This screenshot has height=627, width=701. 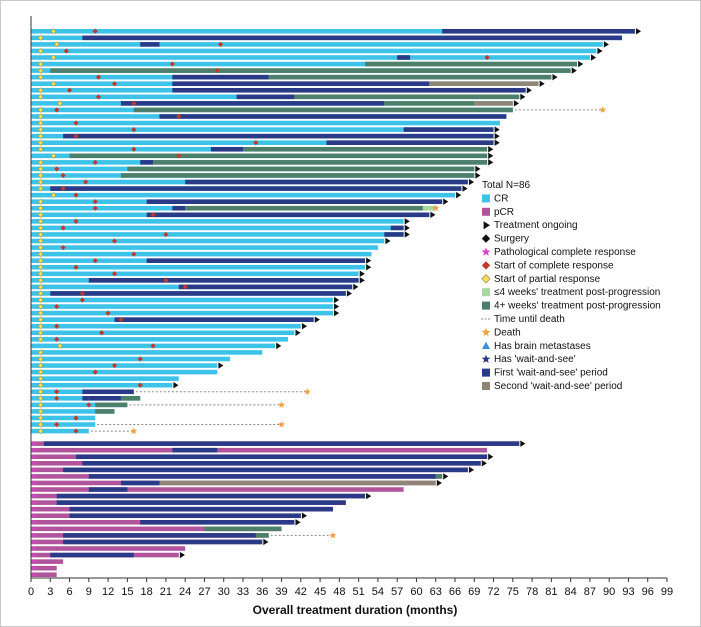 What do you see at coordinates (551, 373) in the screenshot?
I see `legend-label-14: First 'wait-and-see' period` at bounding box center [551, 373].